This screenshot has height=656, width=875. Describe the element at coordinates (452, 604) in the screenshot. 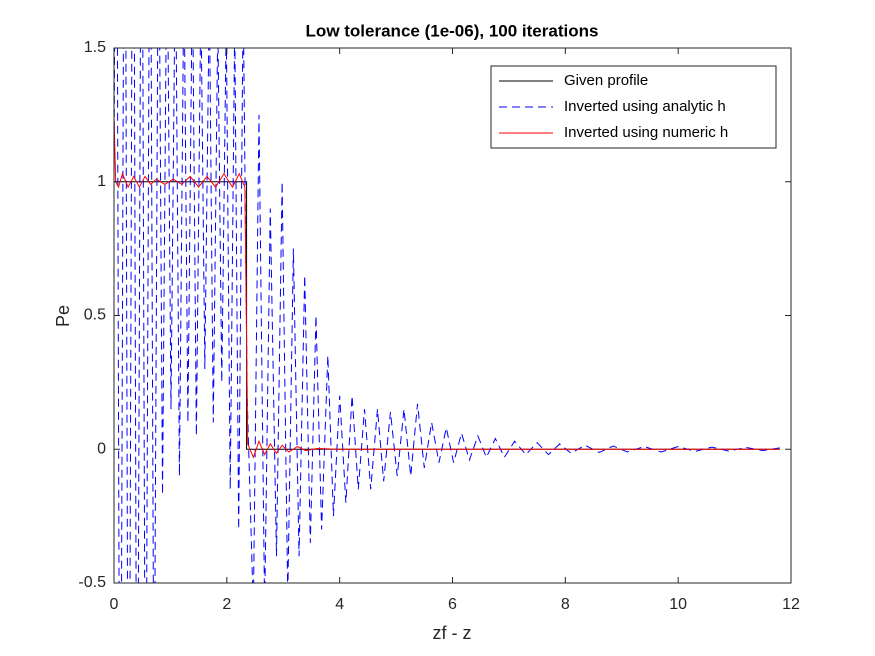

I see `x-tick-label: 6` at that location.